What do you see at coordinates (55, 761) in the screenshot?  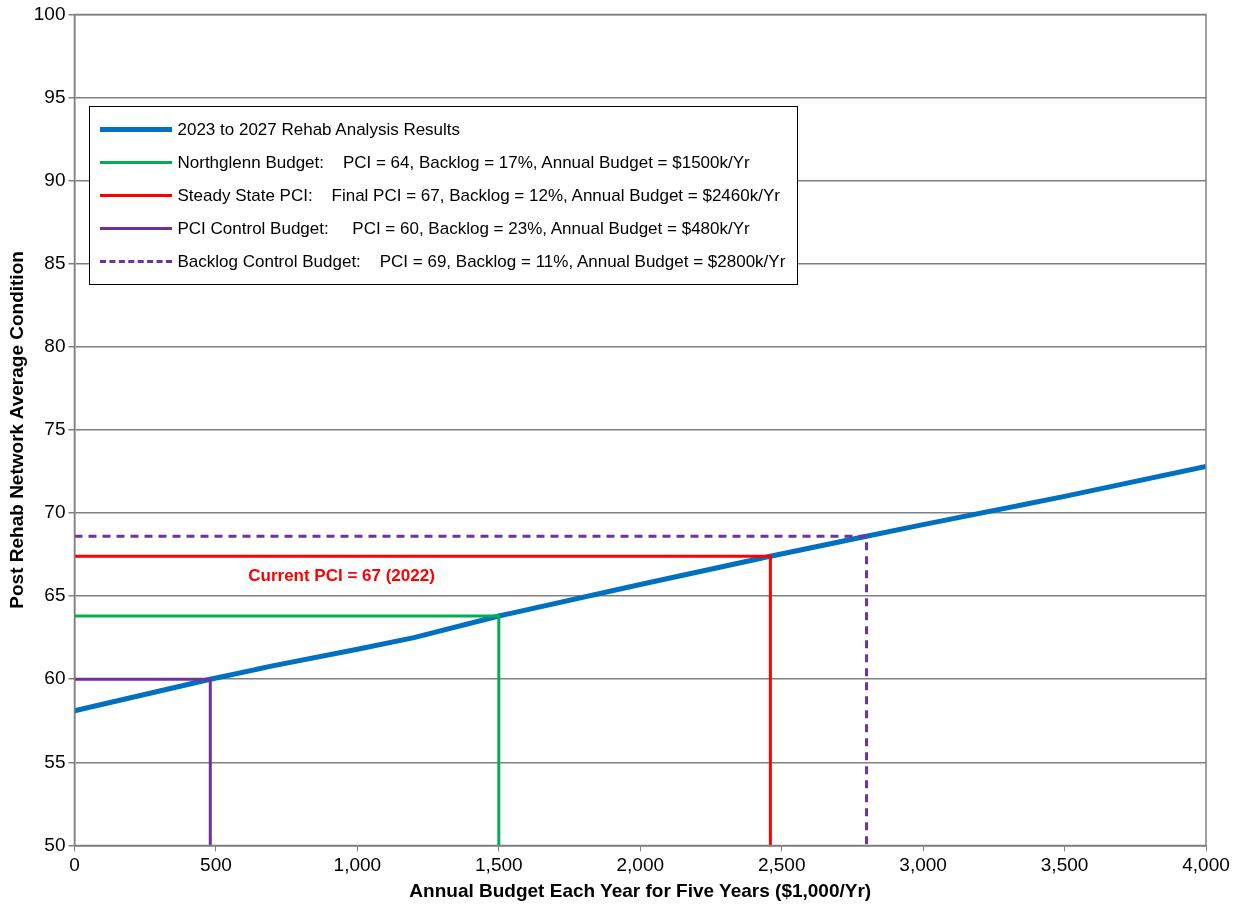 I see `y-tick-label: 55` at bounding box center [55, 761].